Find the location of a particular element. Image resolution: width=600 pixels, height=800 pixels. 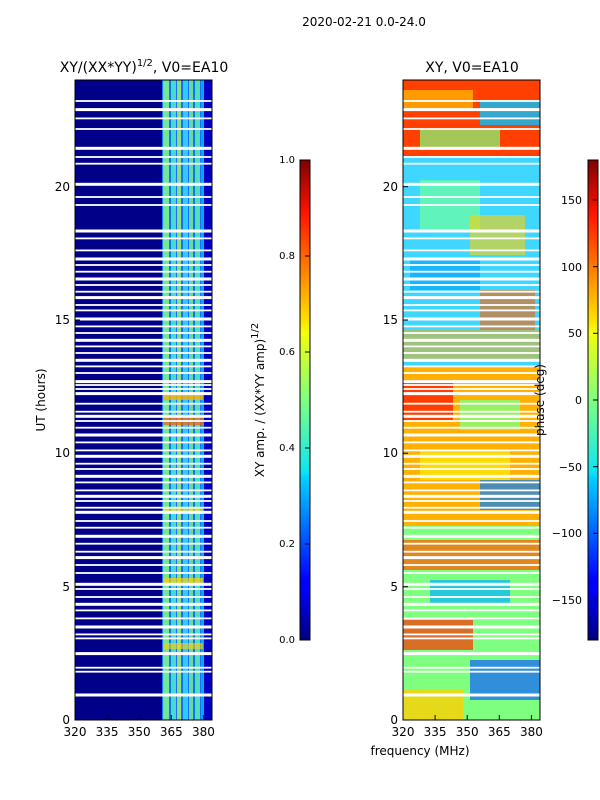

phase-xtick-label-320: 320 is located at coordinates (403, 732).